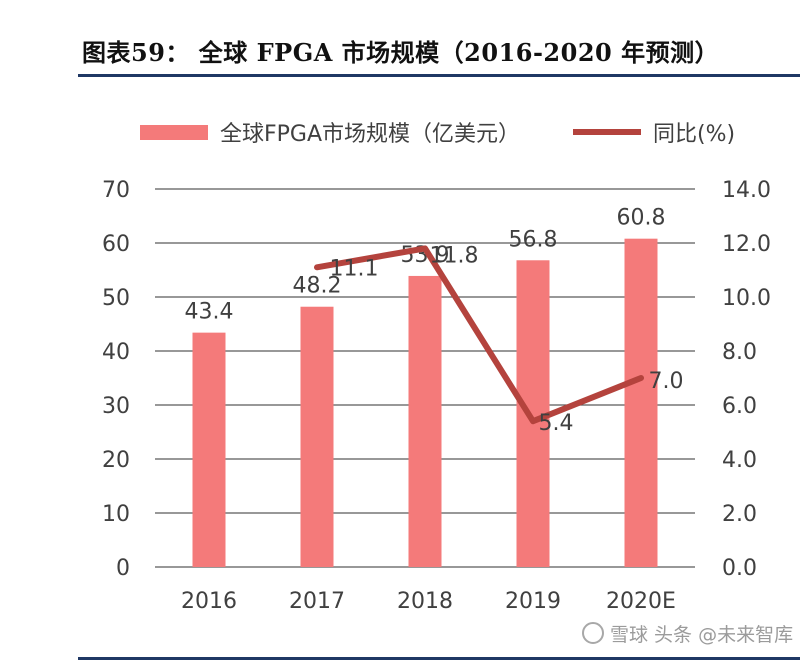  What do you see at coordinates (116, 514) in the screenshot?
I see `y-left-tick-label: 10` at bounding box center [116, 514].